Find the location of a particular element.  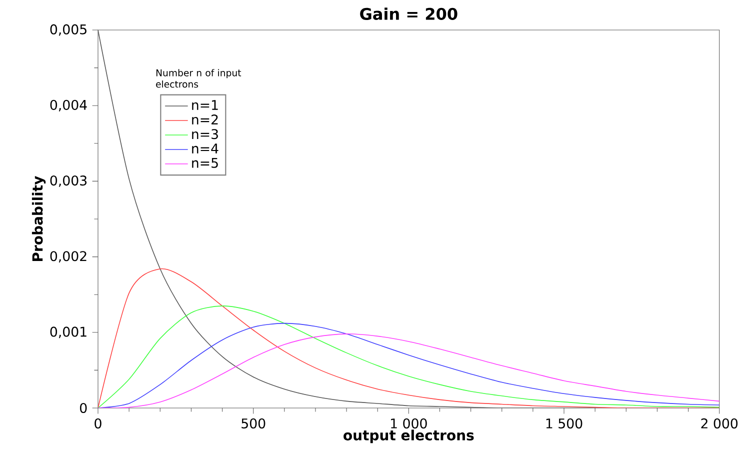

y-tick-label: 0,001 is located at coordinates (68, 332).